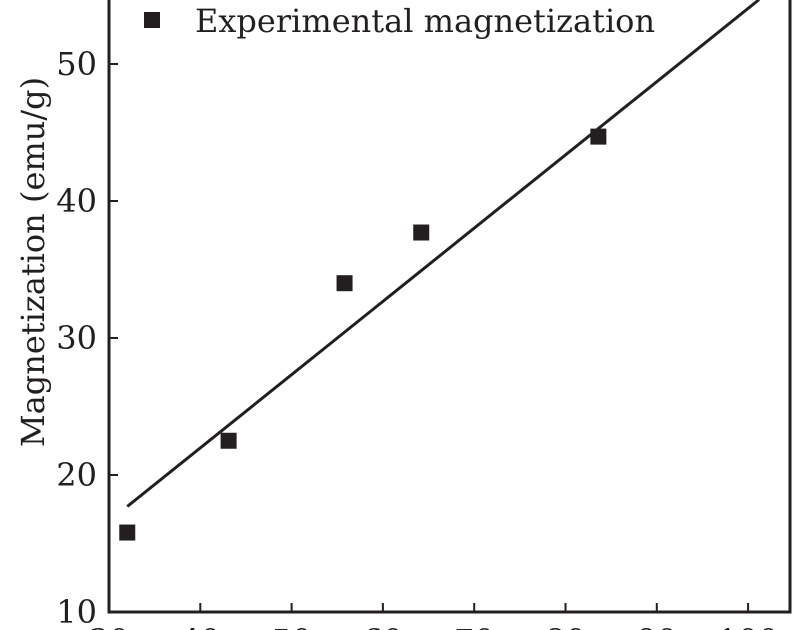 The width and height of the screenshot is (794, 630). I want to click on y-tick-label: 50, so click(76, 64).